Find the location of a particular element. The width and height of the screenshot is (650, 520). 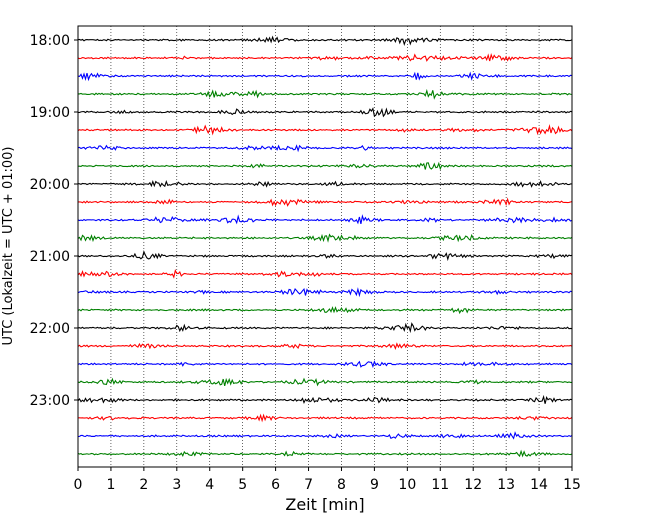

x-tick-label: 14 is located at coordinates (539, 485).